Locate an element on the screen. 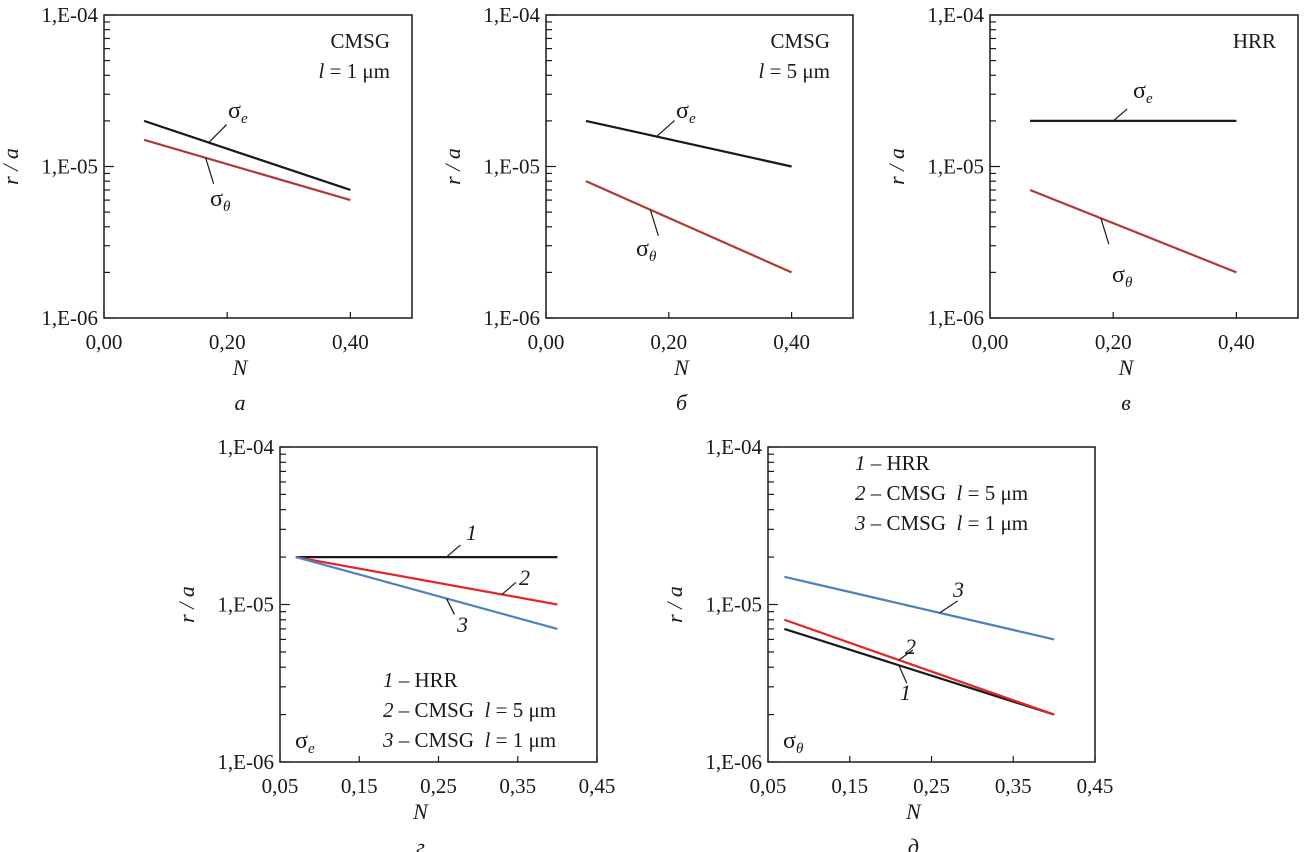 Image resolution: width=1308 pixels, height=852 pixels. panel-label: г is located at coordinates (420, 843).